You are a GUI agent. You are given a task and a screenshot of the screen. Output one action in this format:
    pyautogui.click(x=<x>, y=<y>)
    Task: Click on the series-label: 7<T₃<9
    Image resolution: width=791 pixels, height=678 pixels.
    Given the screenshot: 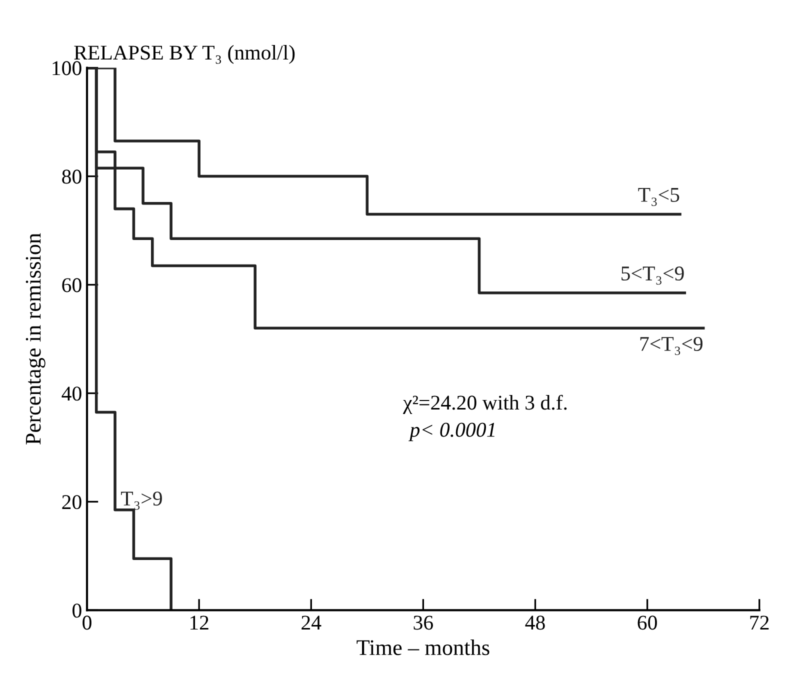 What is the action you would take?
    pyautogui.click(x=671, y=346)
    